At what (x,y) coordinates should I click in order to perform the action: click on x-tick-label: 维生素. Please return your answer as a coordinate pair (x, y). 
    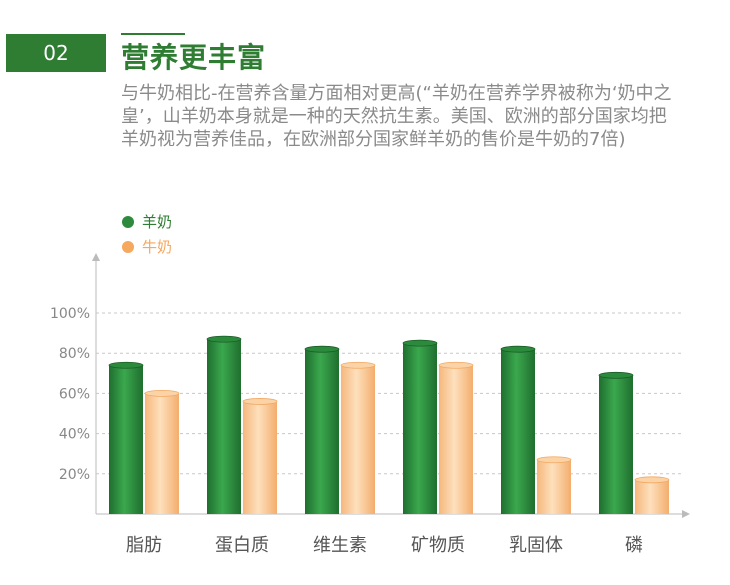
    Looking at the image, I should click on (340, 545).